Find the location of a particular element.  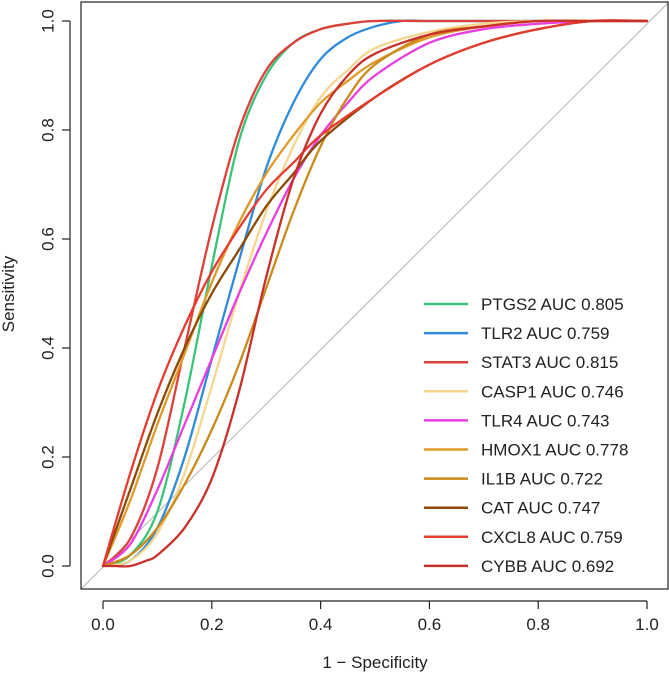

x-tick-label: 0.6 is located at coordinates (430, 624).